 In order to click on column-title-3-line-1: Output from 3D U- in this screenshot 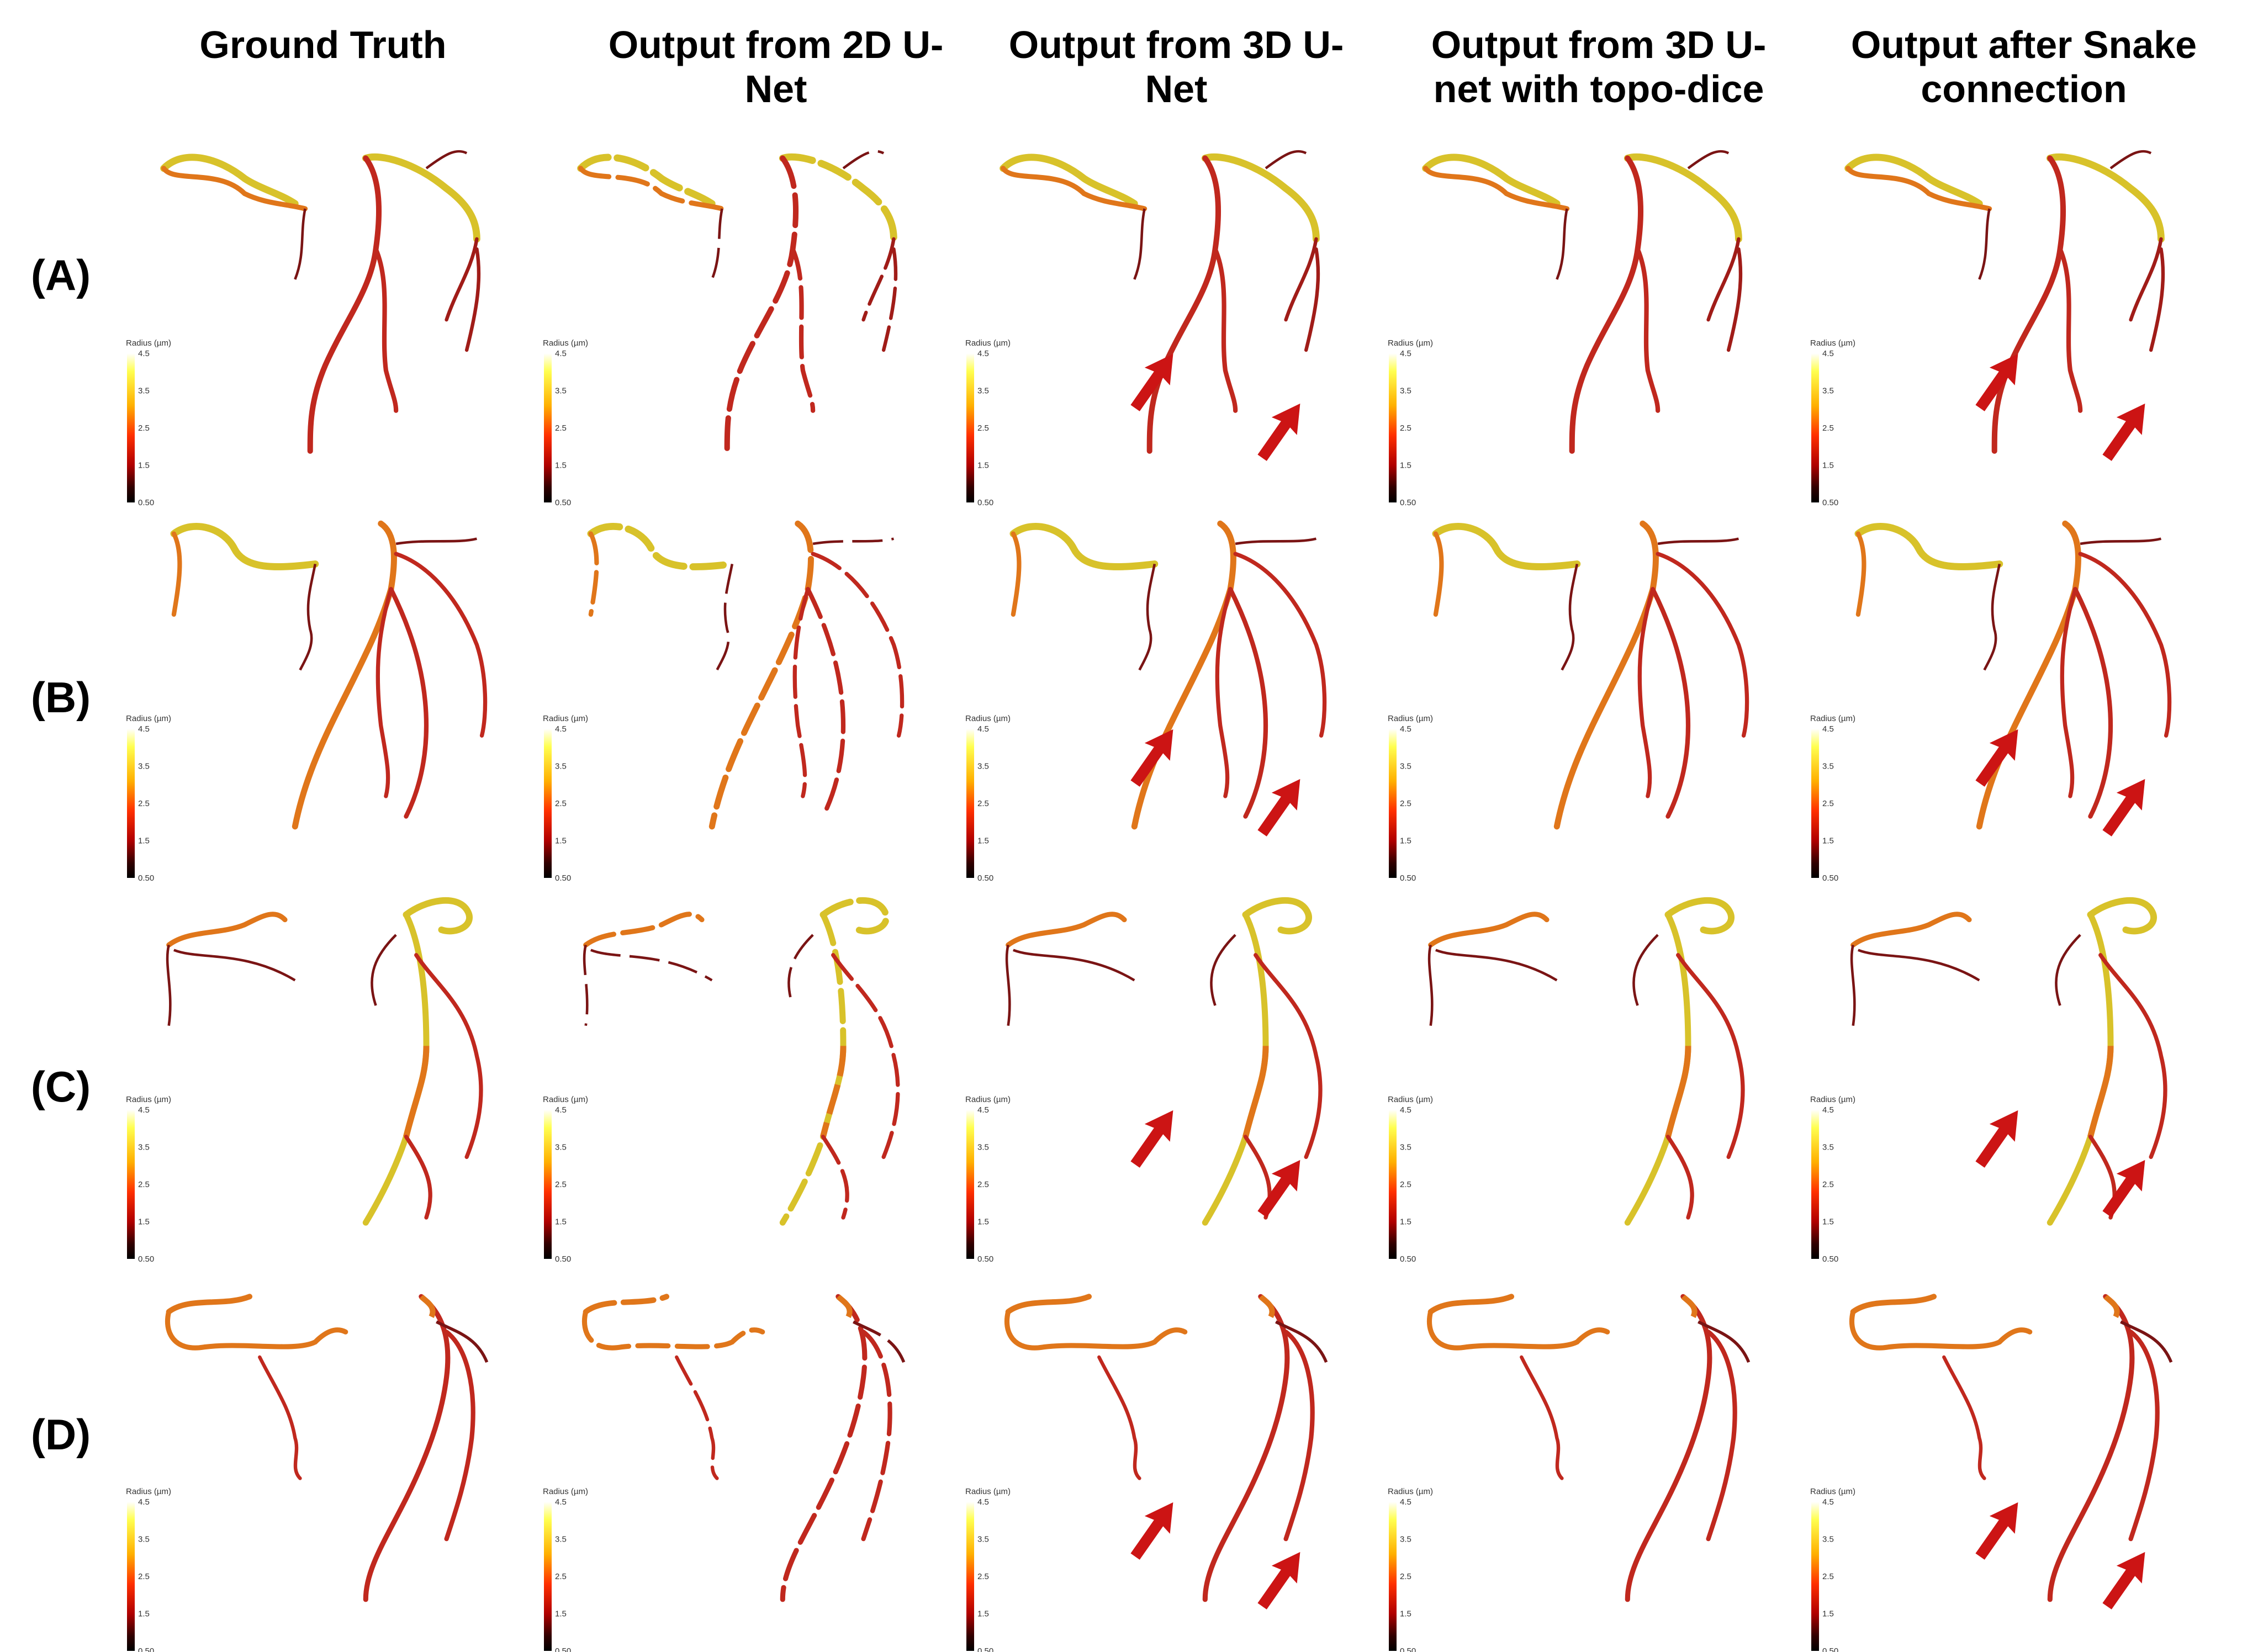, I will do `click(1177, 44)`.